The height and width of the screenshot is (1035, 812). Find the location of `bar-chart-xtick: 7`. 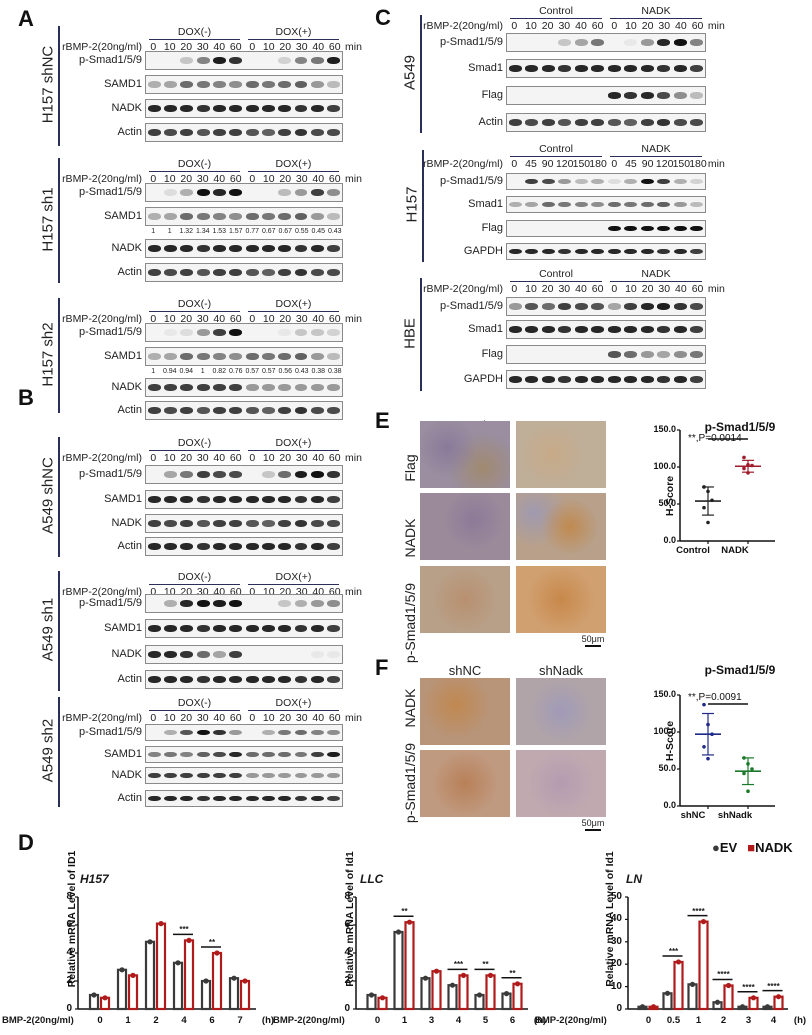

bar-chart-xtick: 7 is located at coordinates (240, 1020).